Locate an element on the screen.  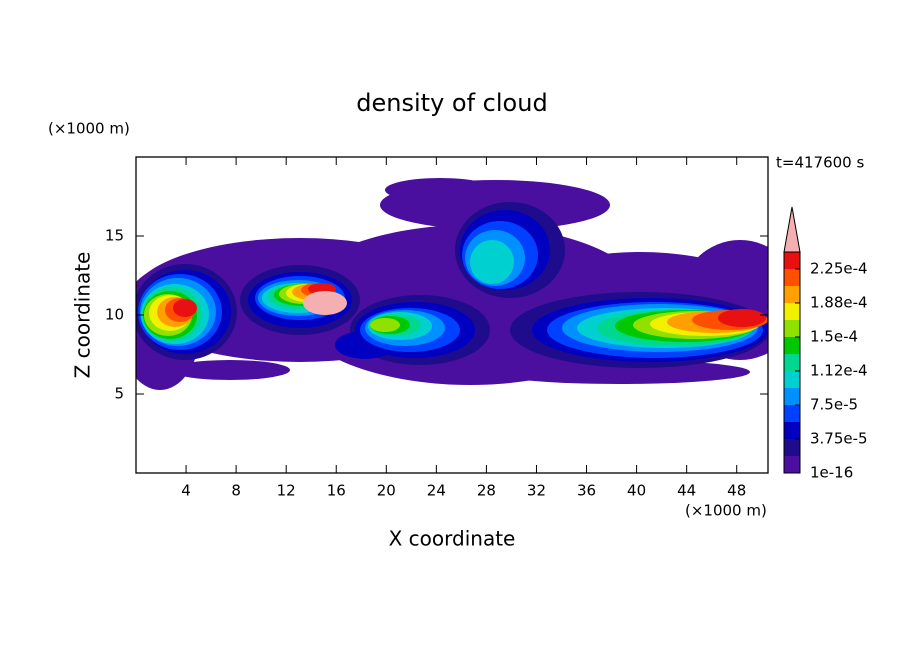
colorbar-frame is located at coordinates (792, 362).